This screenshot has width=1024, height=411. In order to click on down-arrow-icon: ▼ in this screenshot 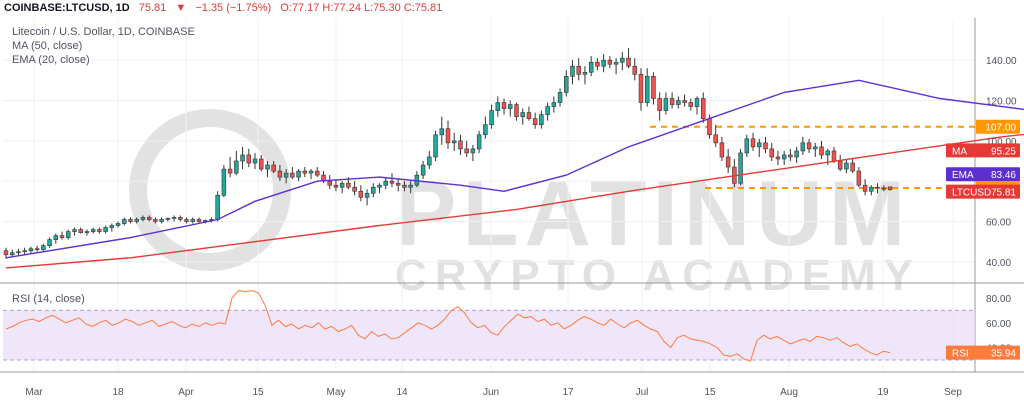, I will do `click(181, 8)`.